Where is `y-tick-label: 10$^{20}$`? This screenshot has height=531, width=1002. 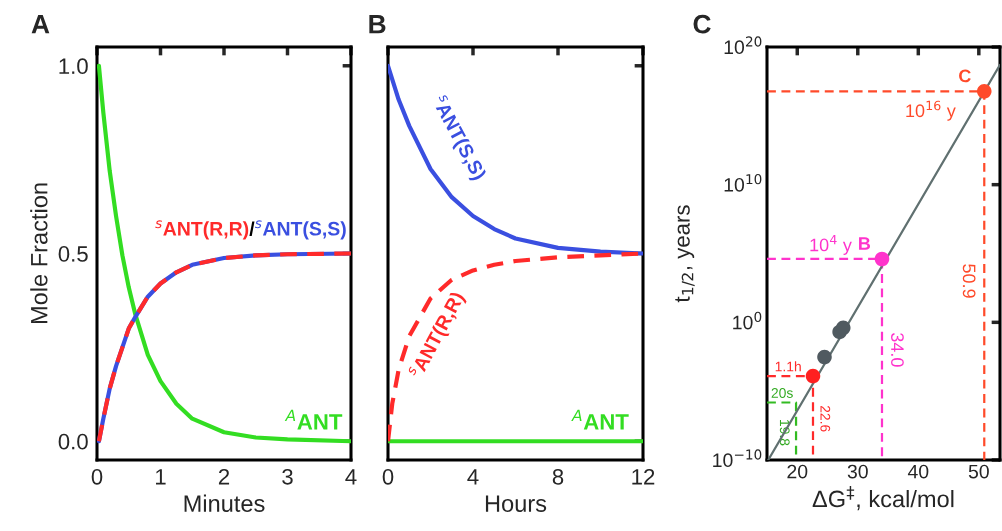 y-tick-label: 10$^{20}$ is located at coordinates (743, 45).